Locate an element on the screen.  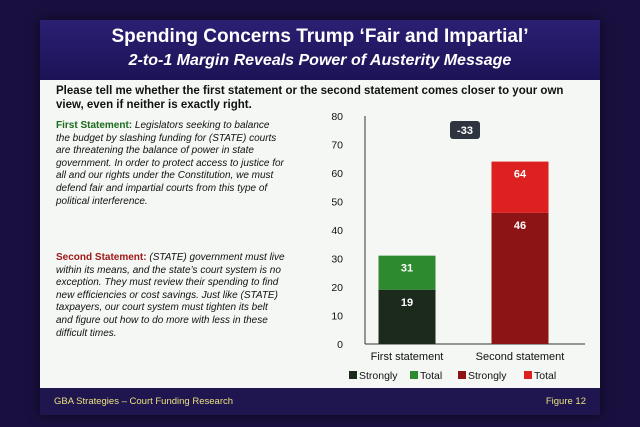
figure-number: Figure 12 is located at coordinates (565, 401).